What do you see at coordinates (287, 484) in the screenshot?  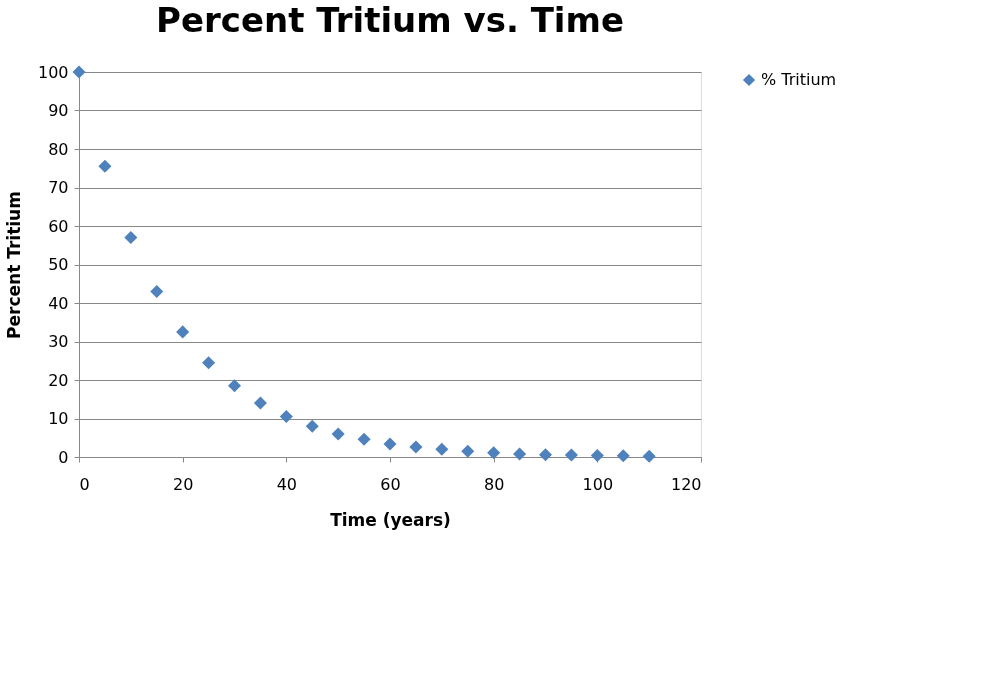 I see `x-tick-label: 40` at bounding box center [287, 484].